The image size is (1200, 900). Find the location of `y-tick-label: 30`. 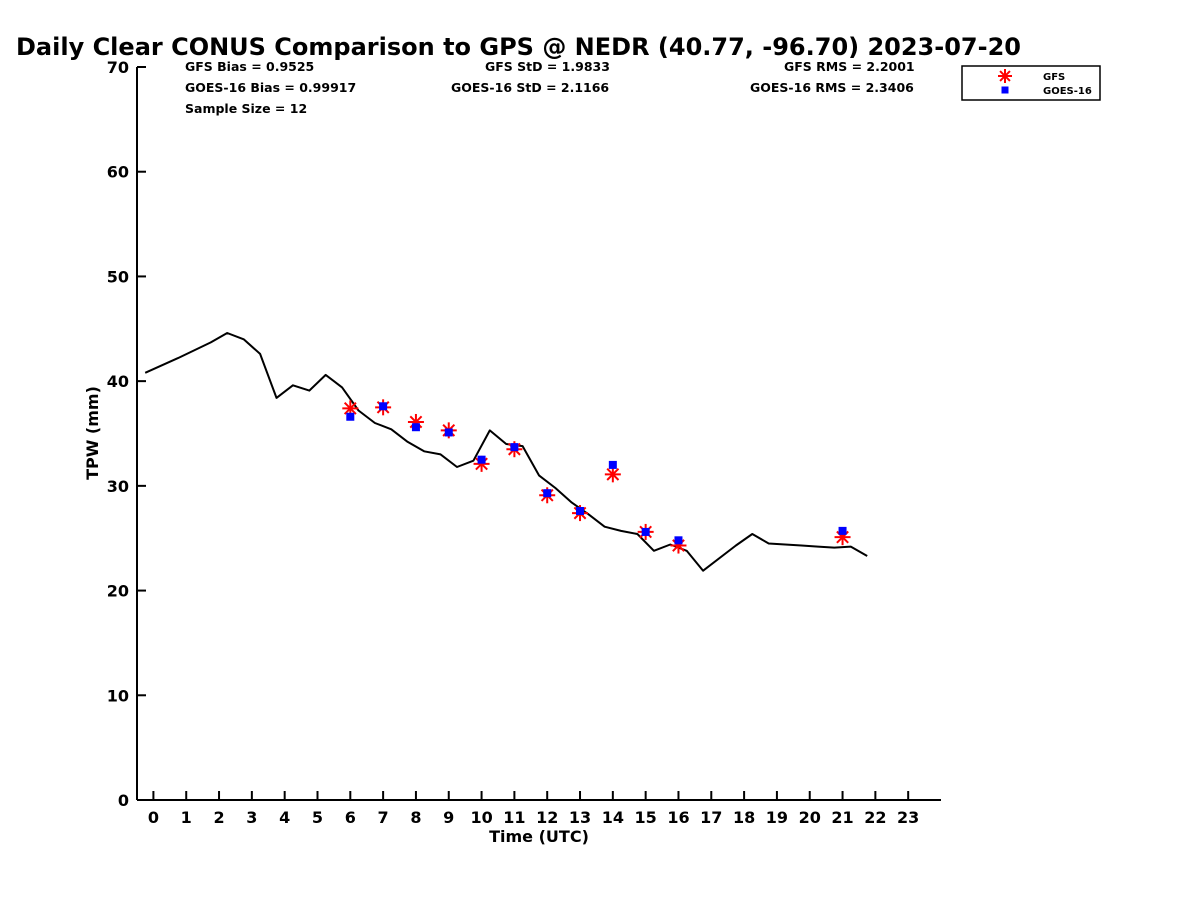

y-tick-label: 30 is located at coordinates (118, 486).